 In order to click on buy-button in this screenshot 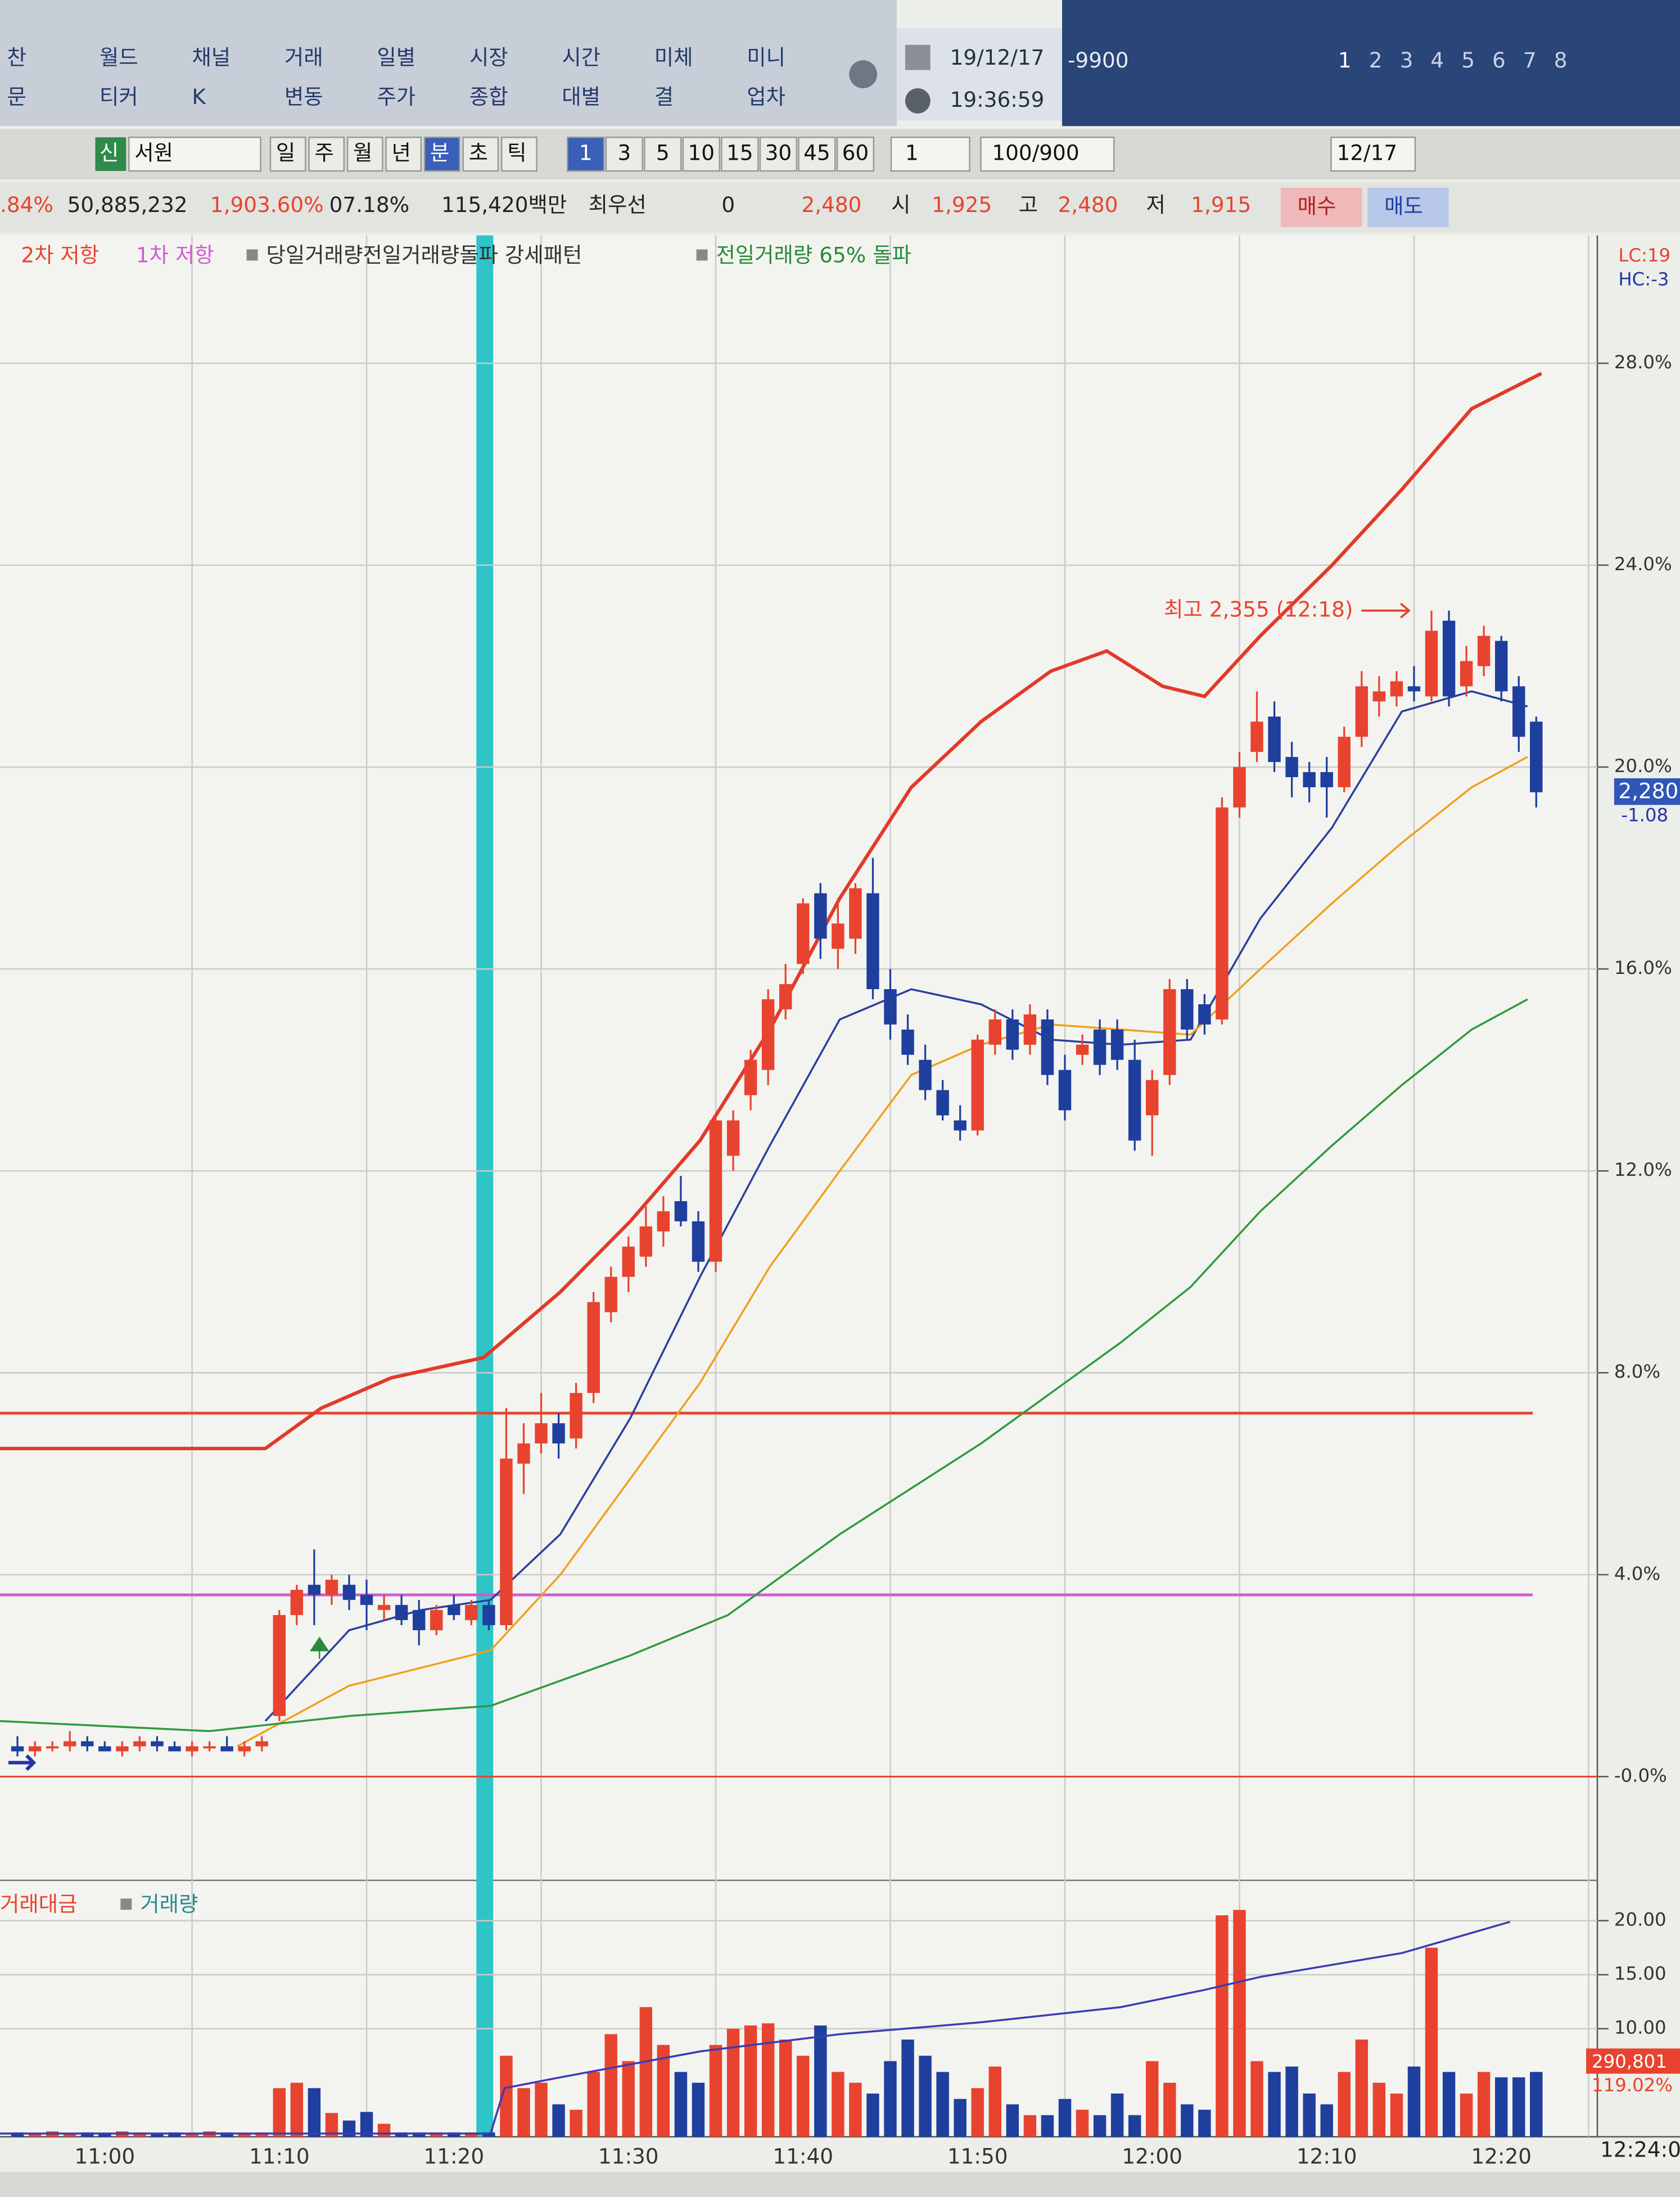, I will do `click(1321, 207)`.